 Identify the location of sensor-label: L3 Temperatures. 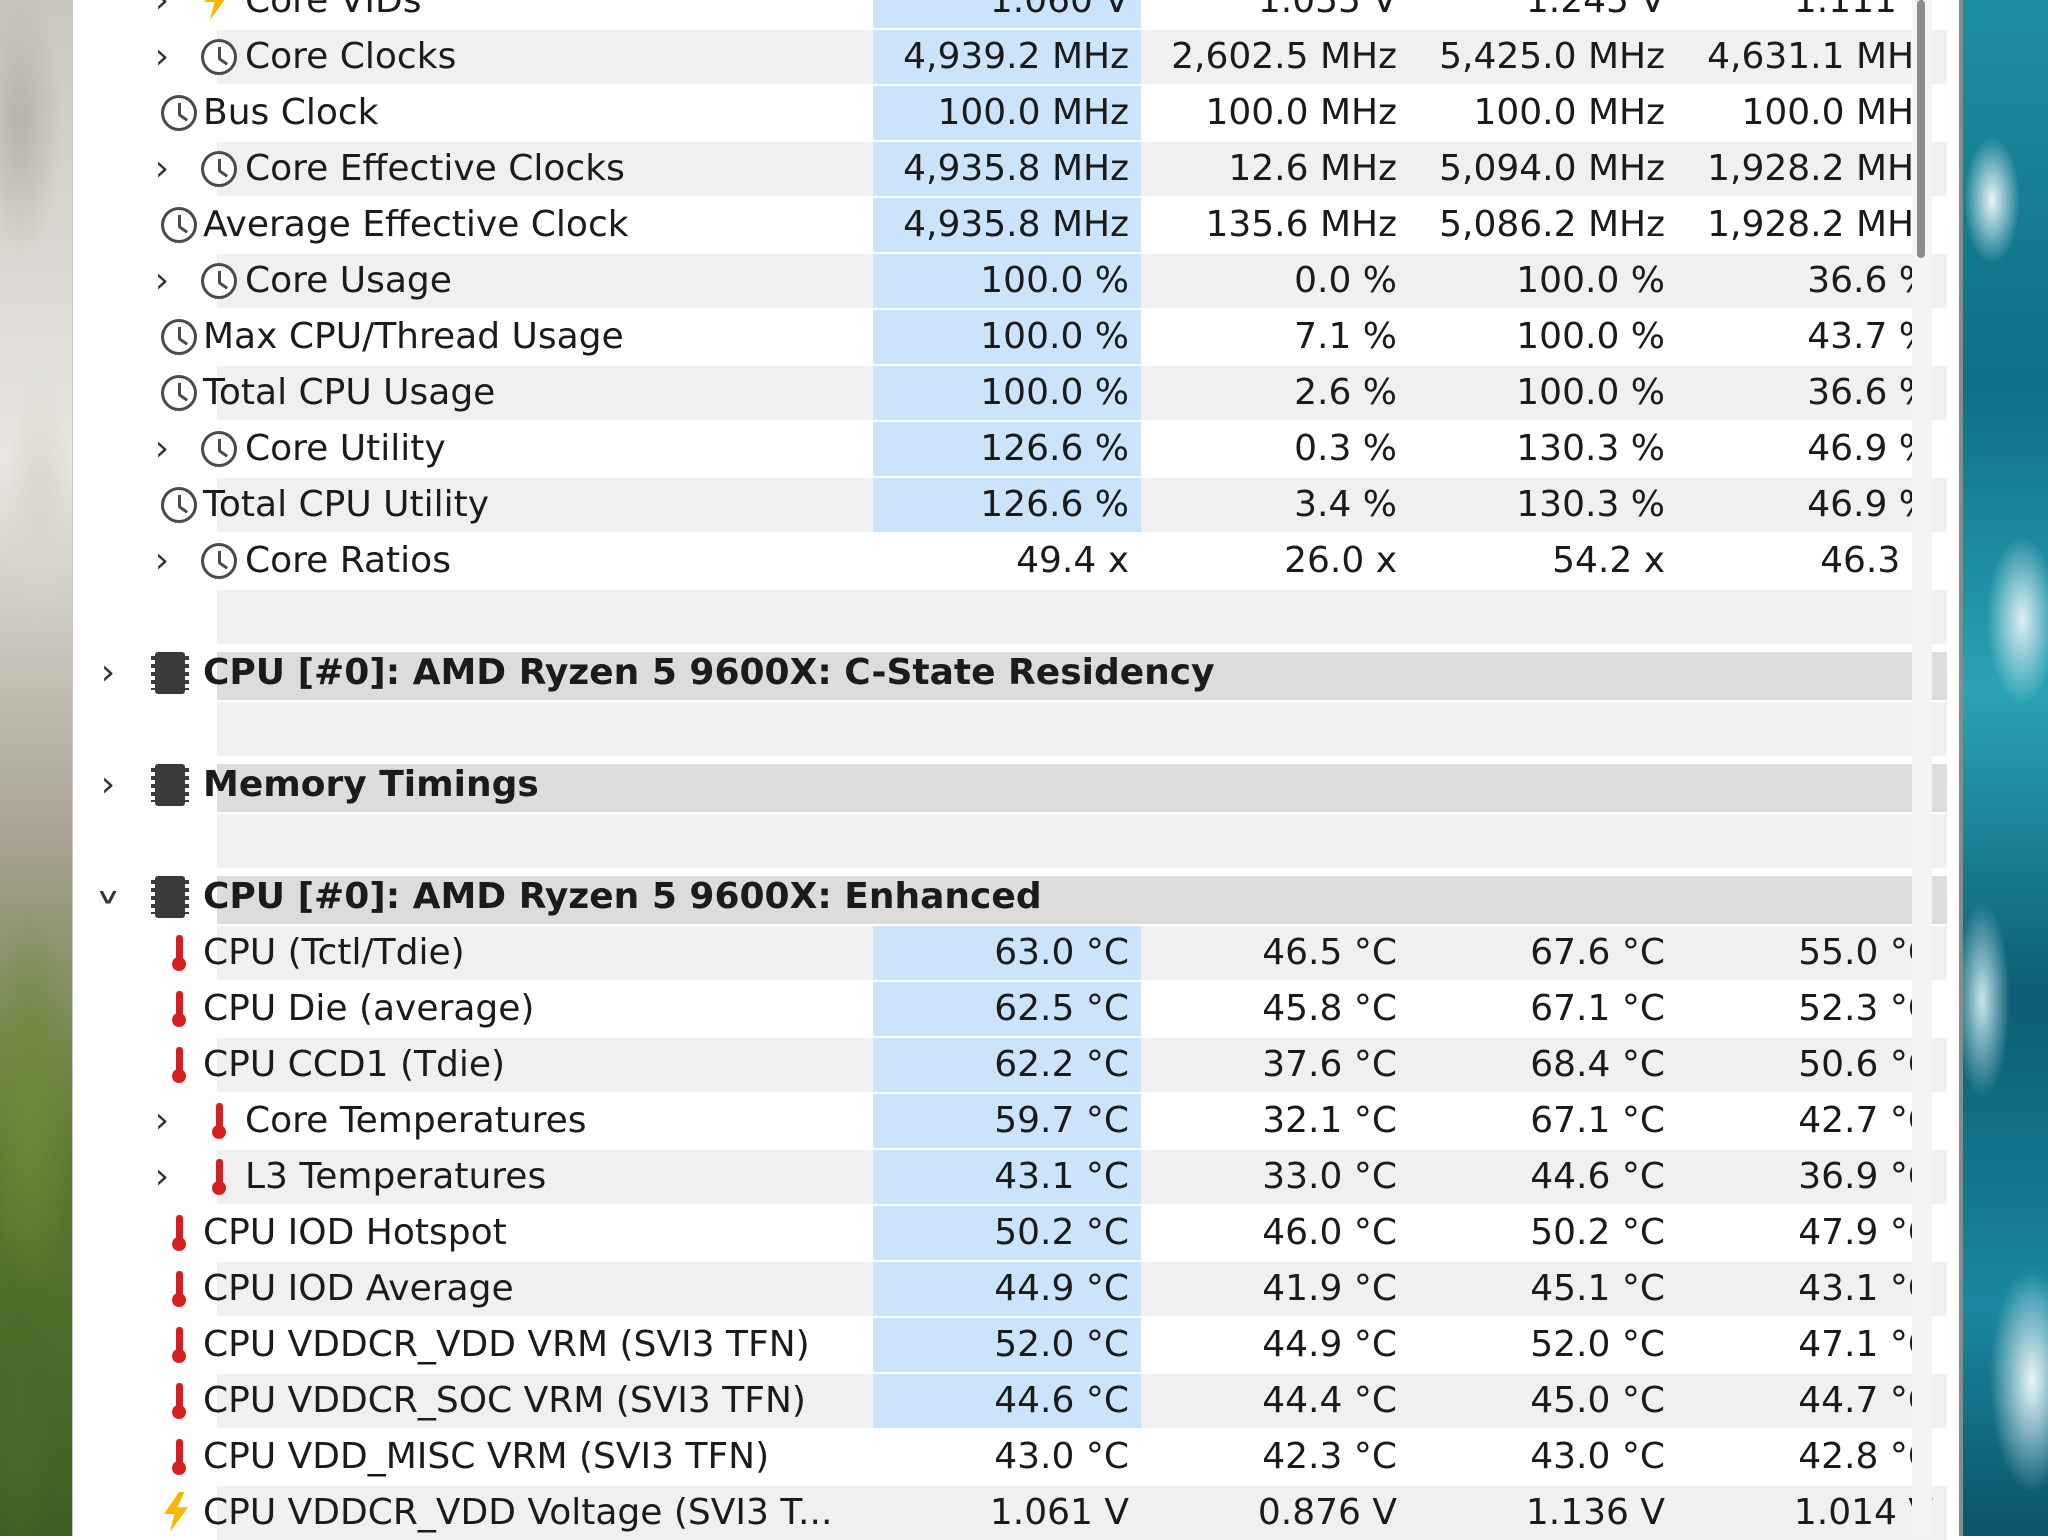
(396, 1176).